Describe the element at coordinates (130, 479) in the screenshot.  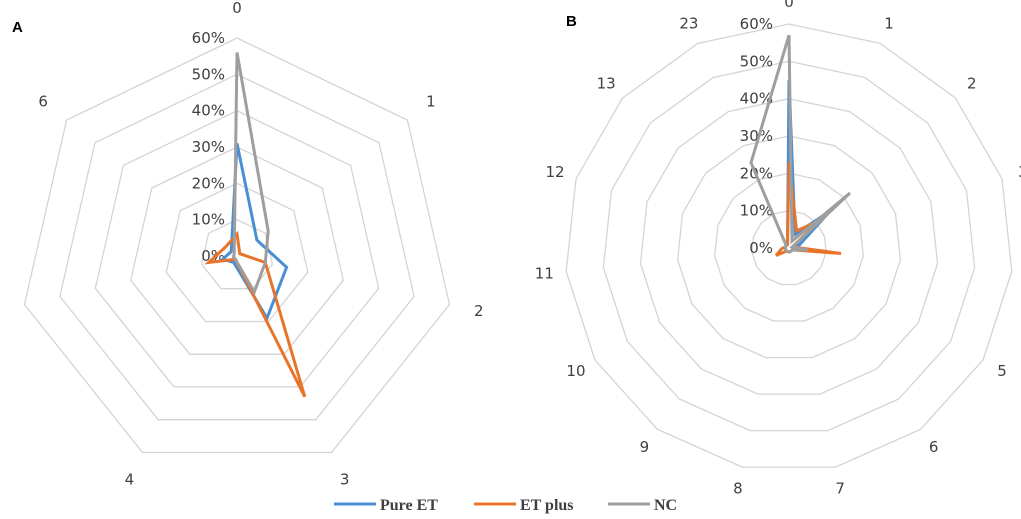
I see `category-label: 4` at that location.